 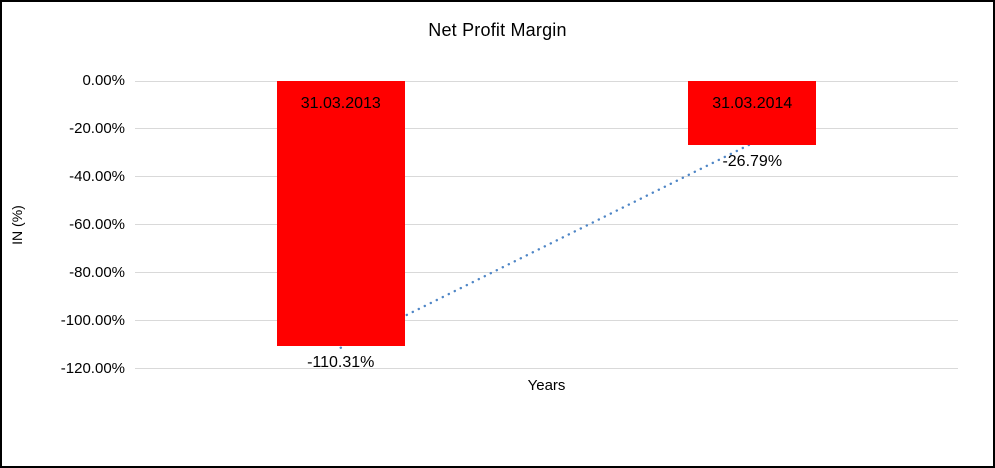 I want to click on bar-31.03.2014: 31.03.2014, so click(x=752, y=113).